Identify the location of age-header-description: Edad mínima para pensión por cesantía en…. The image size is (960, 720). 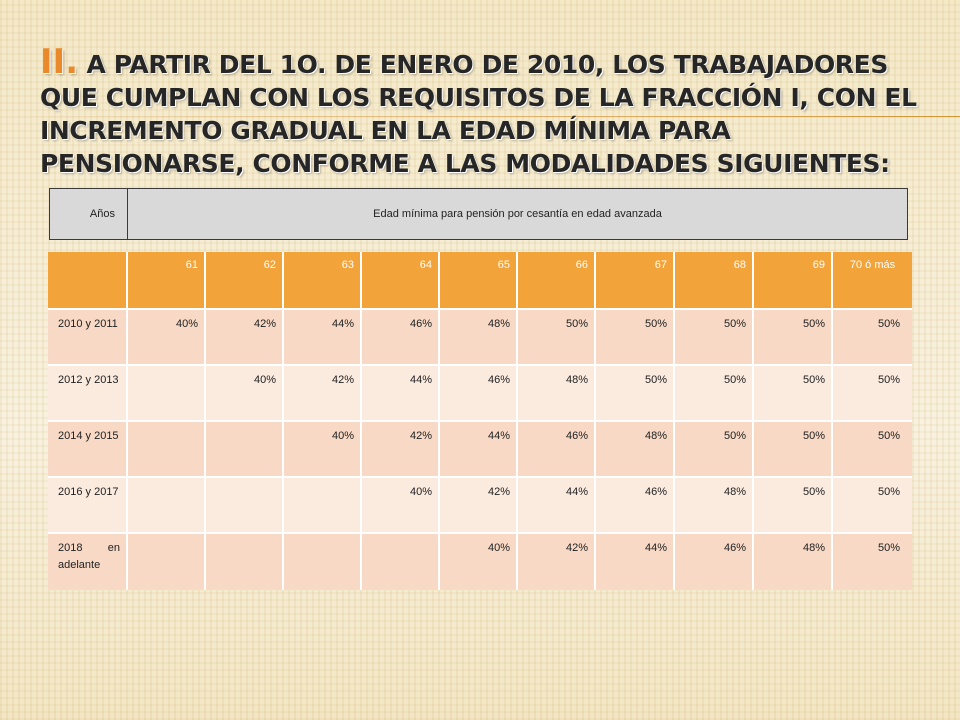
(517, 214).